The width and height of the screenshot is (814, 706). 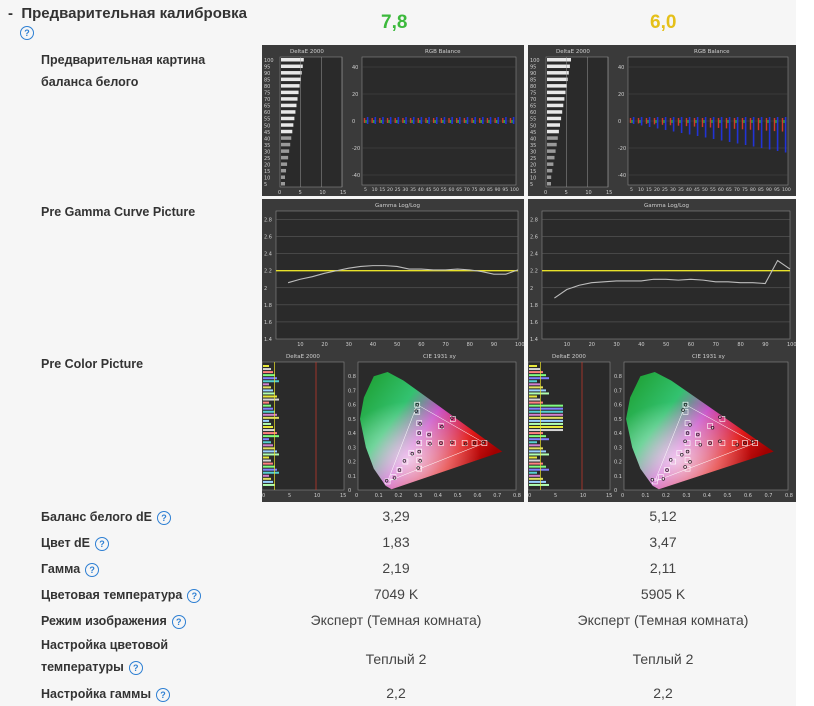 I want to click on gamma-x-tick: 40, so click(x=641, y=345).